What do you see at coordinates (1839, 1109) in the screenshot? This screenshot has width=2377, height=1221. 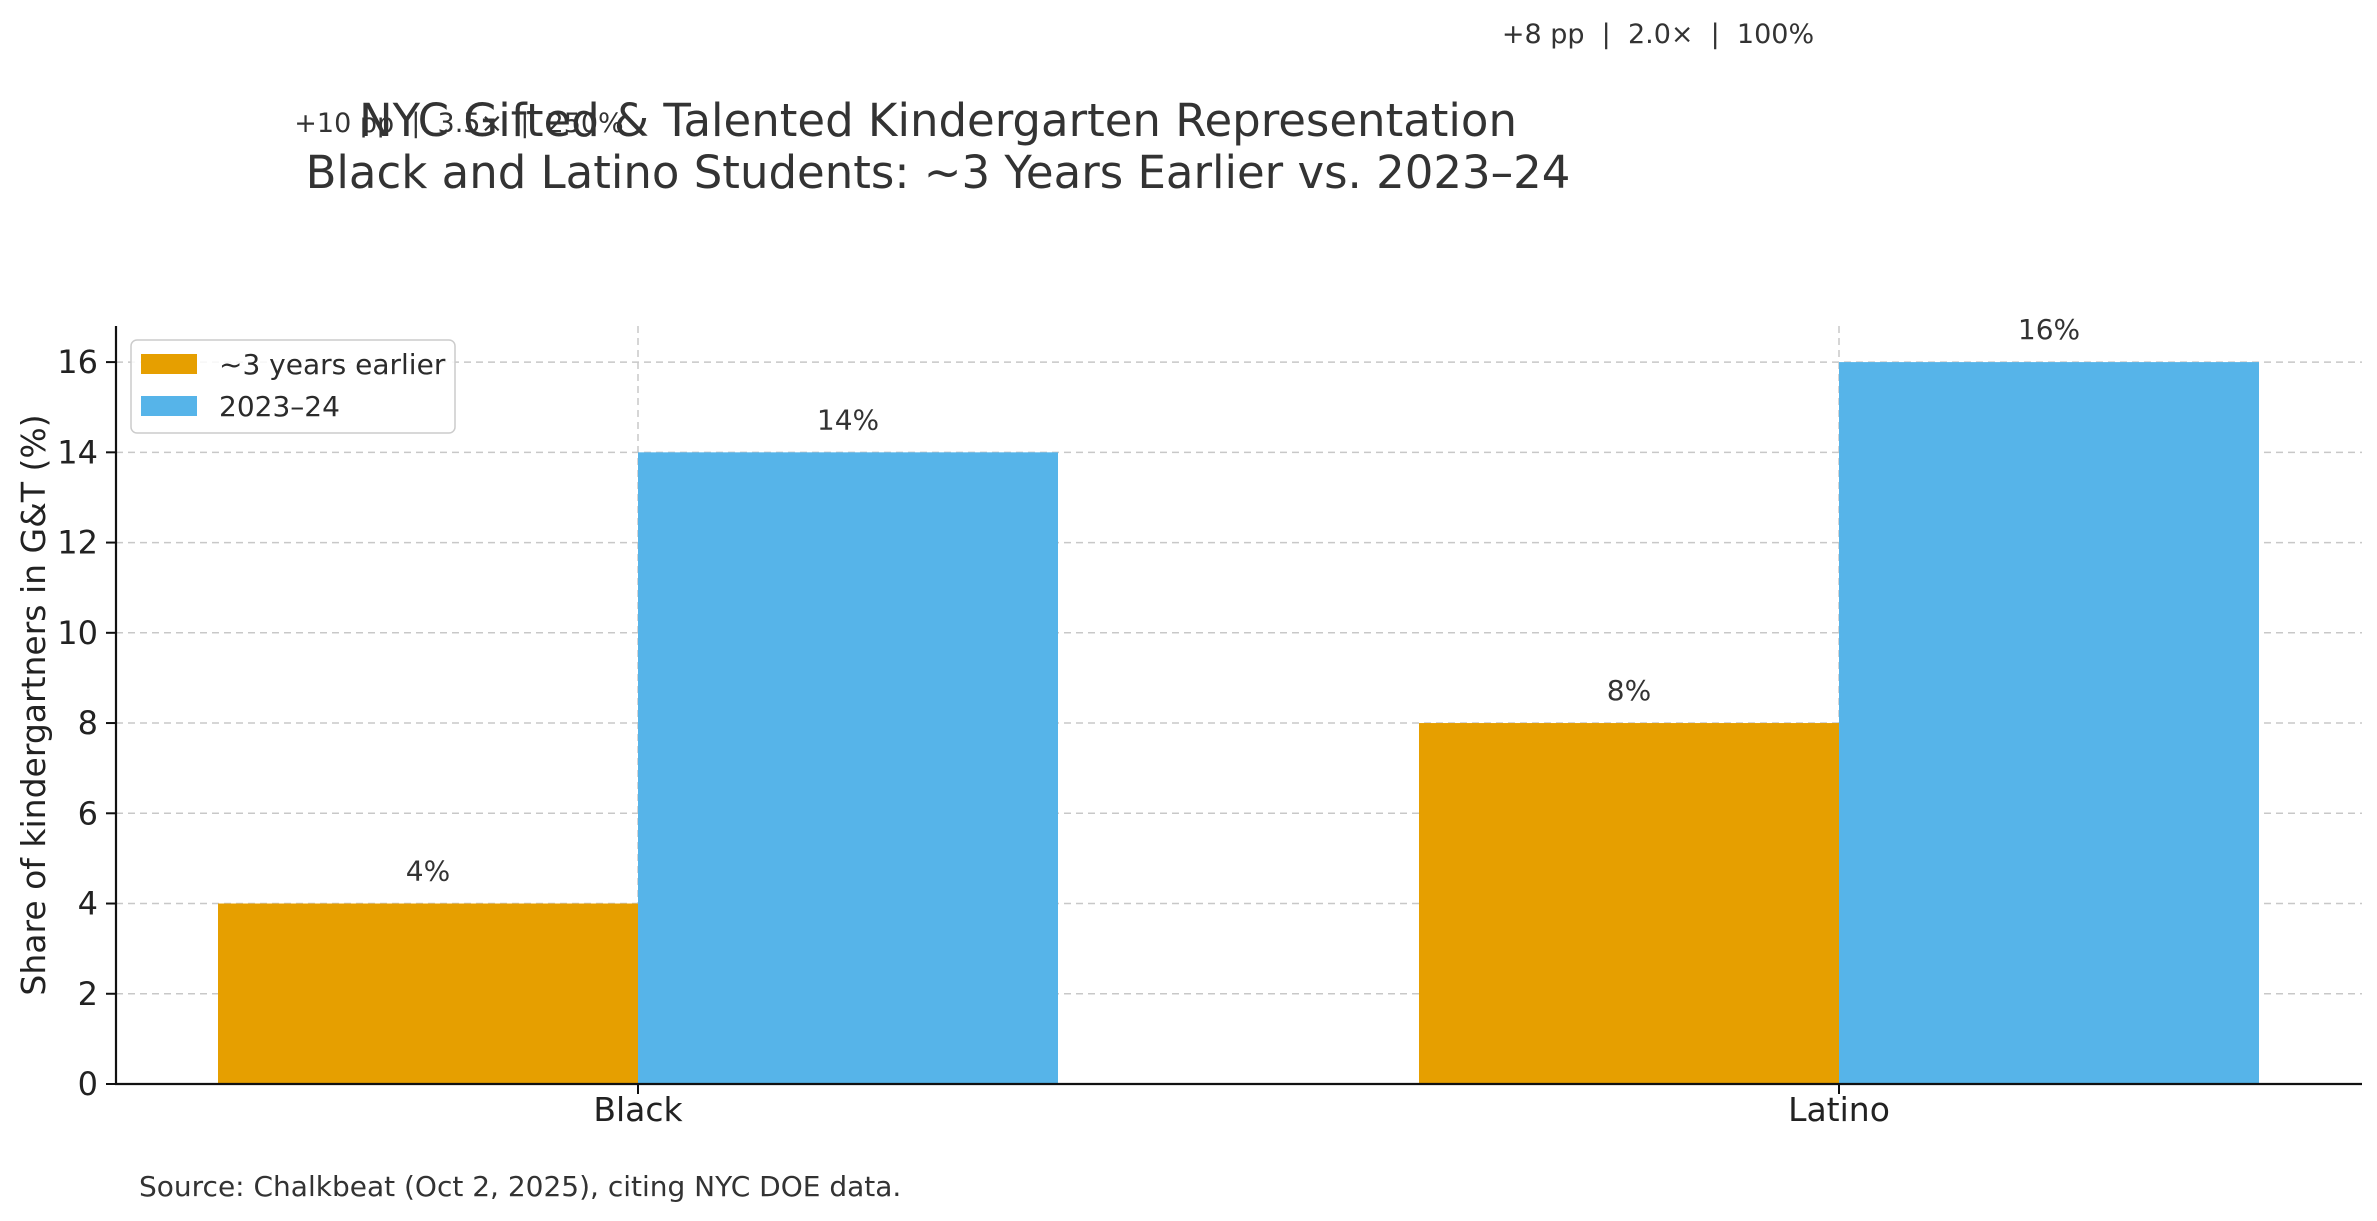 I see `x-category-label-latino: Latino` at bounding box center [1839, 1109].